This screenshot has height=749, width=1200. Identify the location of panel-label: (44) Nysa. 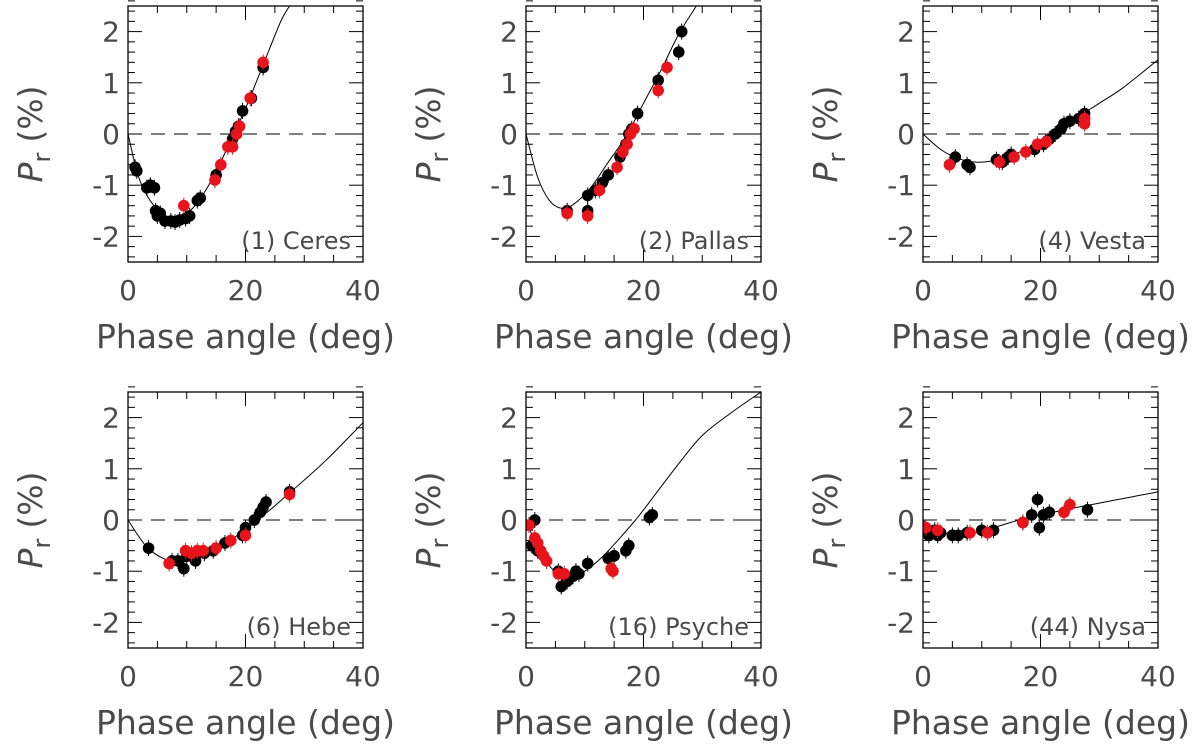
(1088, 627).